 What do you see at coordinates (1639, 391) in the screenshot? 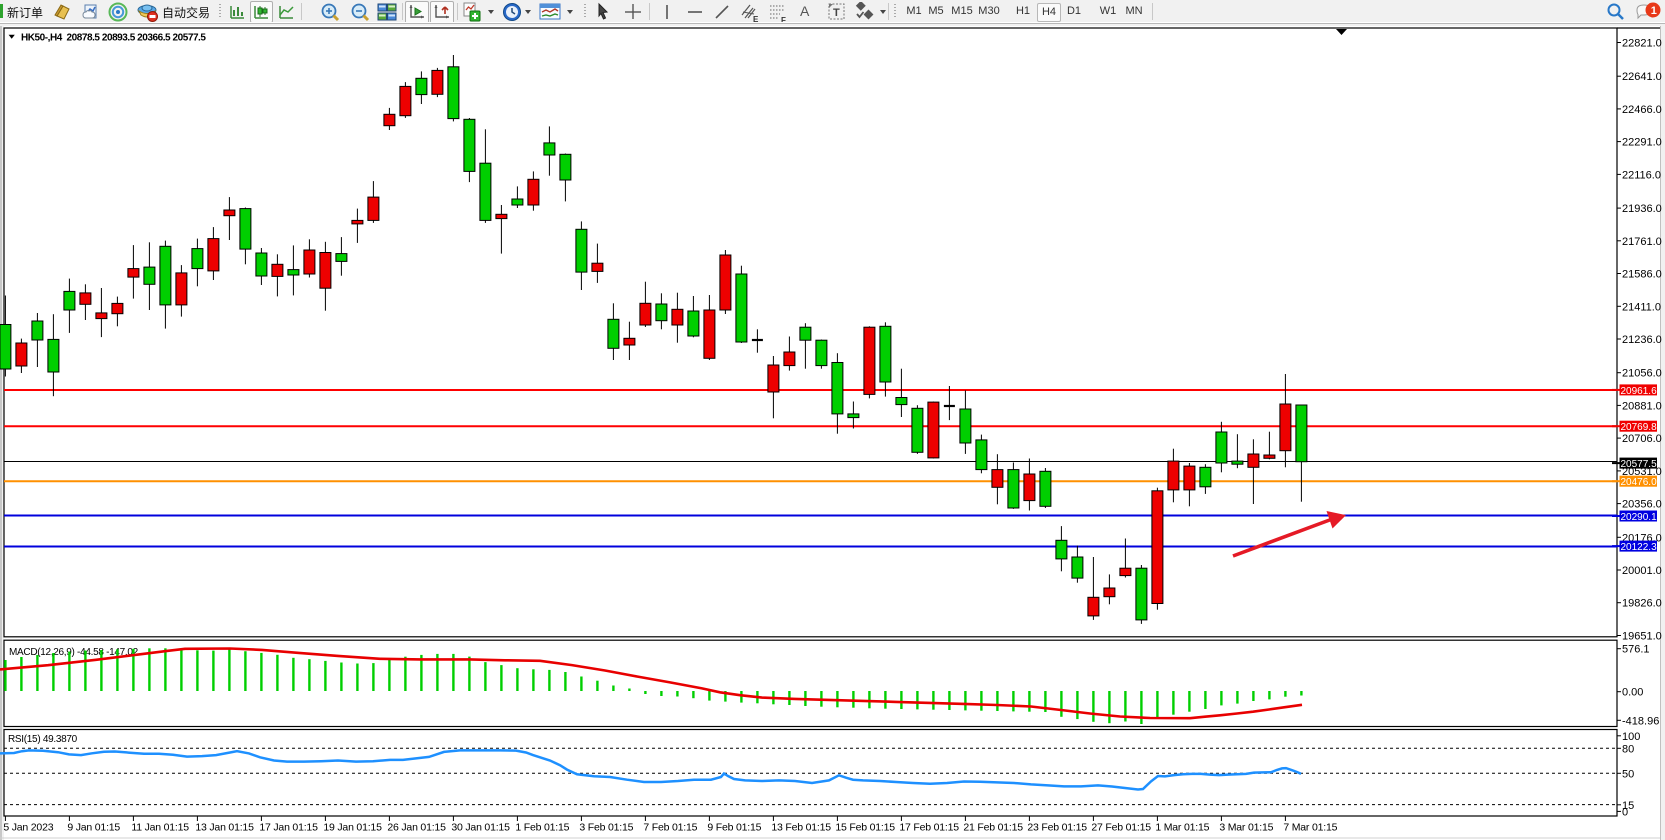
I see `svg-text: 20961.6` at bounding box center [1639, 391].